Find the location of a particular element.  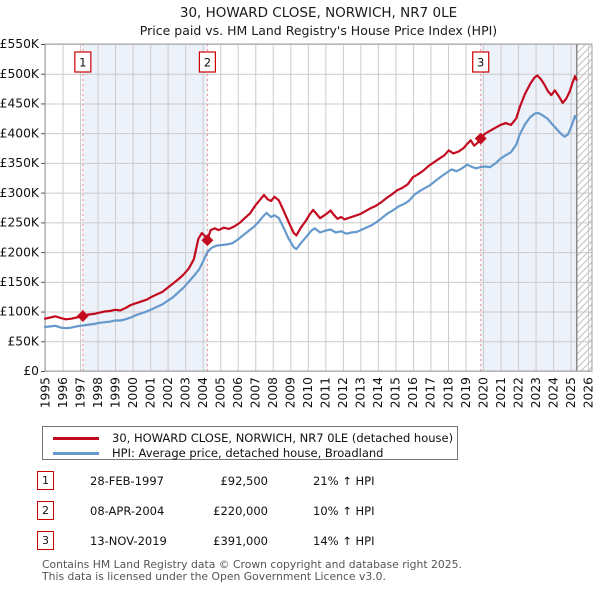

x-tick-label: 2002 is located at coordinates (168, 392).